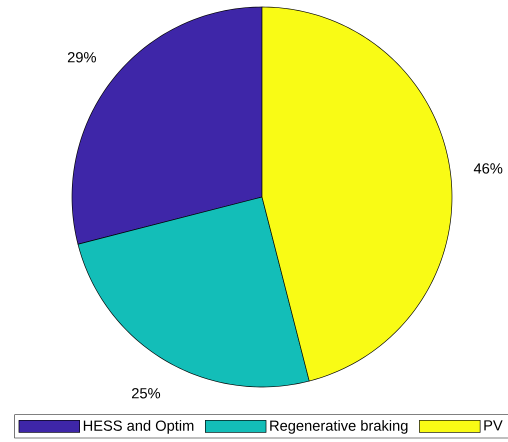 This screenshot has height=442, width=508. Describe the element at coordinates (488, 168) in the screenshot. I see `data-label: 46%` at that location.